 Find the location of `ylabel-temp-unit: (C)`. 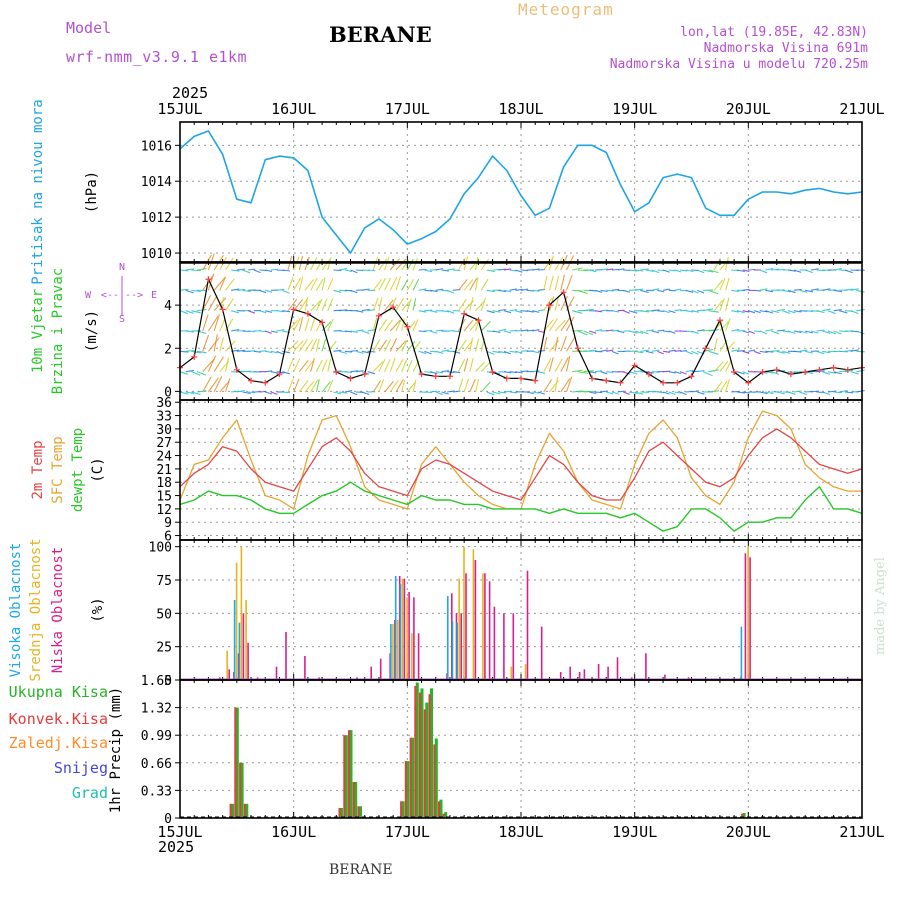

ylabel-temp-unit: (C) is located at coordinates (98, 469).